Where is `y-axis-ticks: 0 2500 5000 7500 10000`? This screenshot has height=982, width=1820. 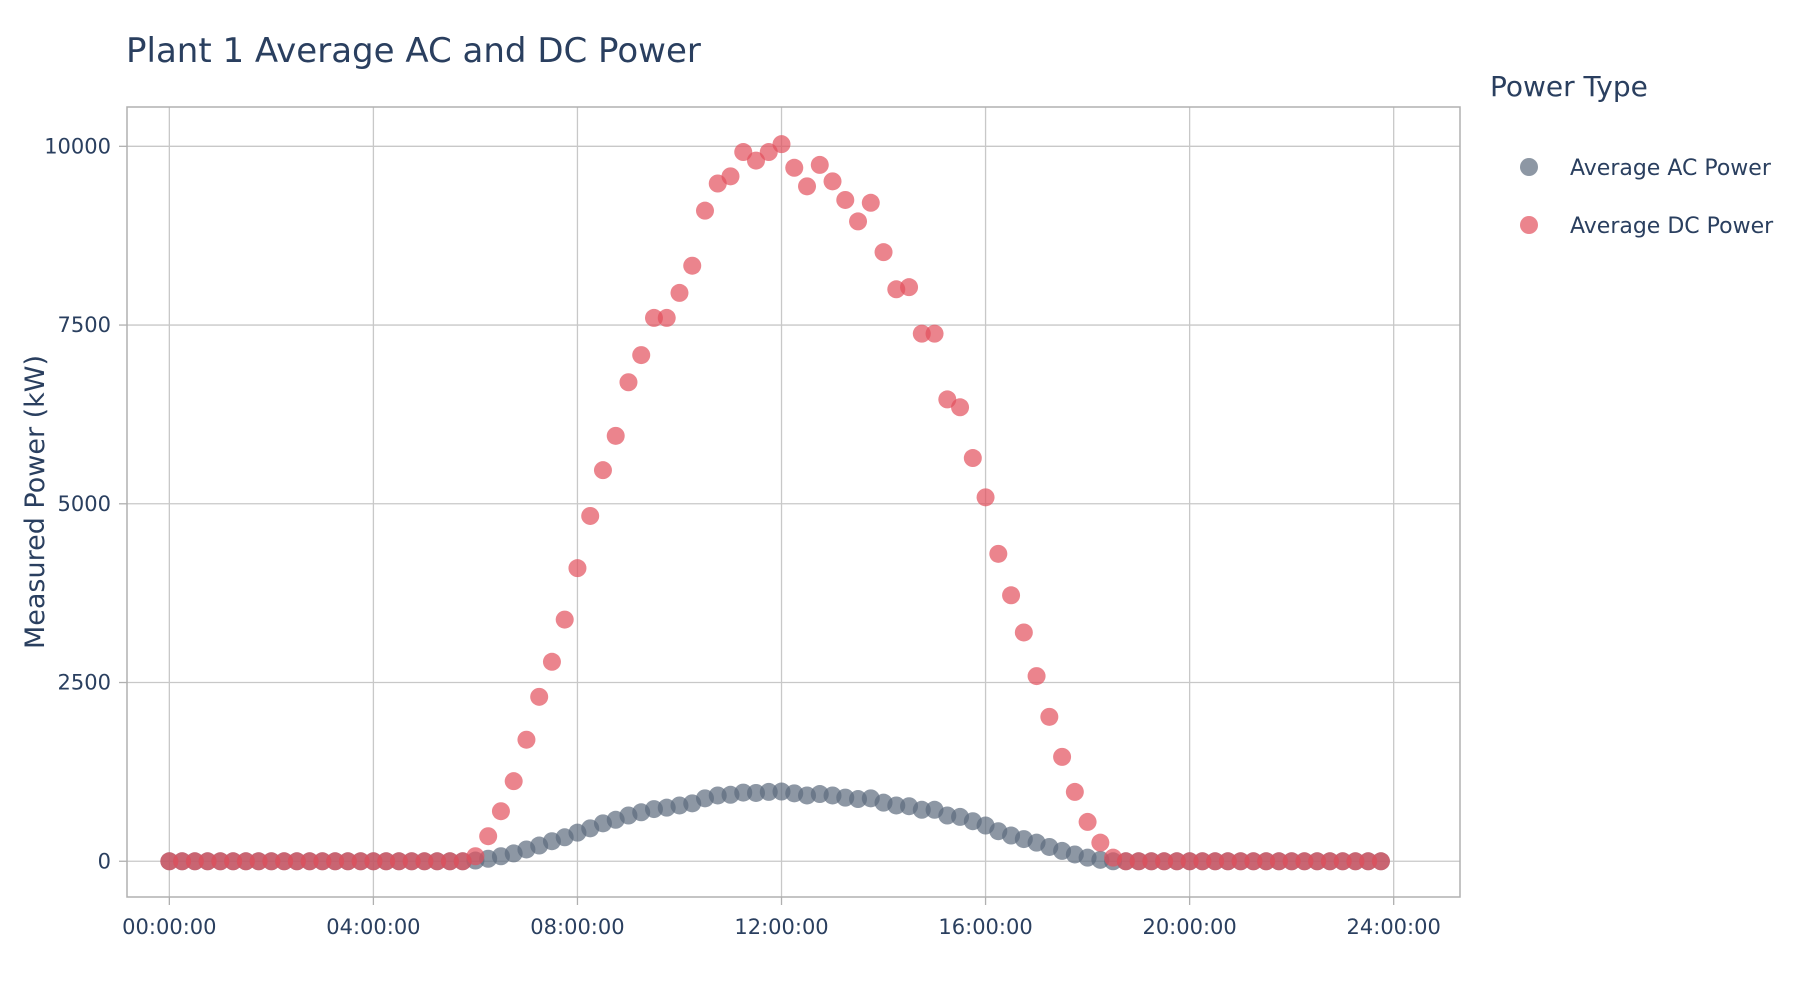 y-axis-ticks: 0 2500 5000 7500 10000 is located at coordinates (85, 503).